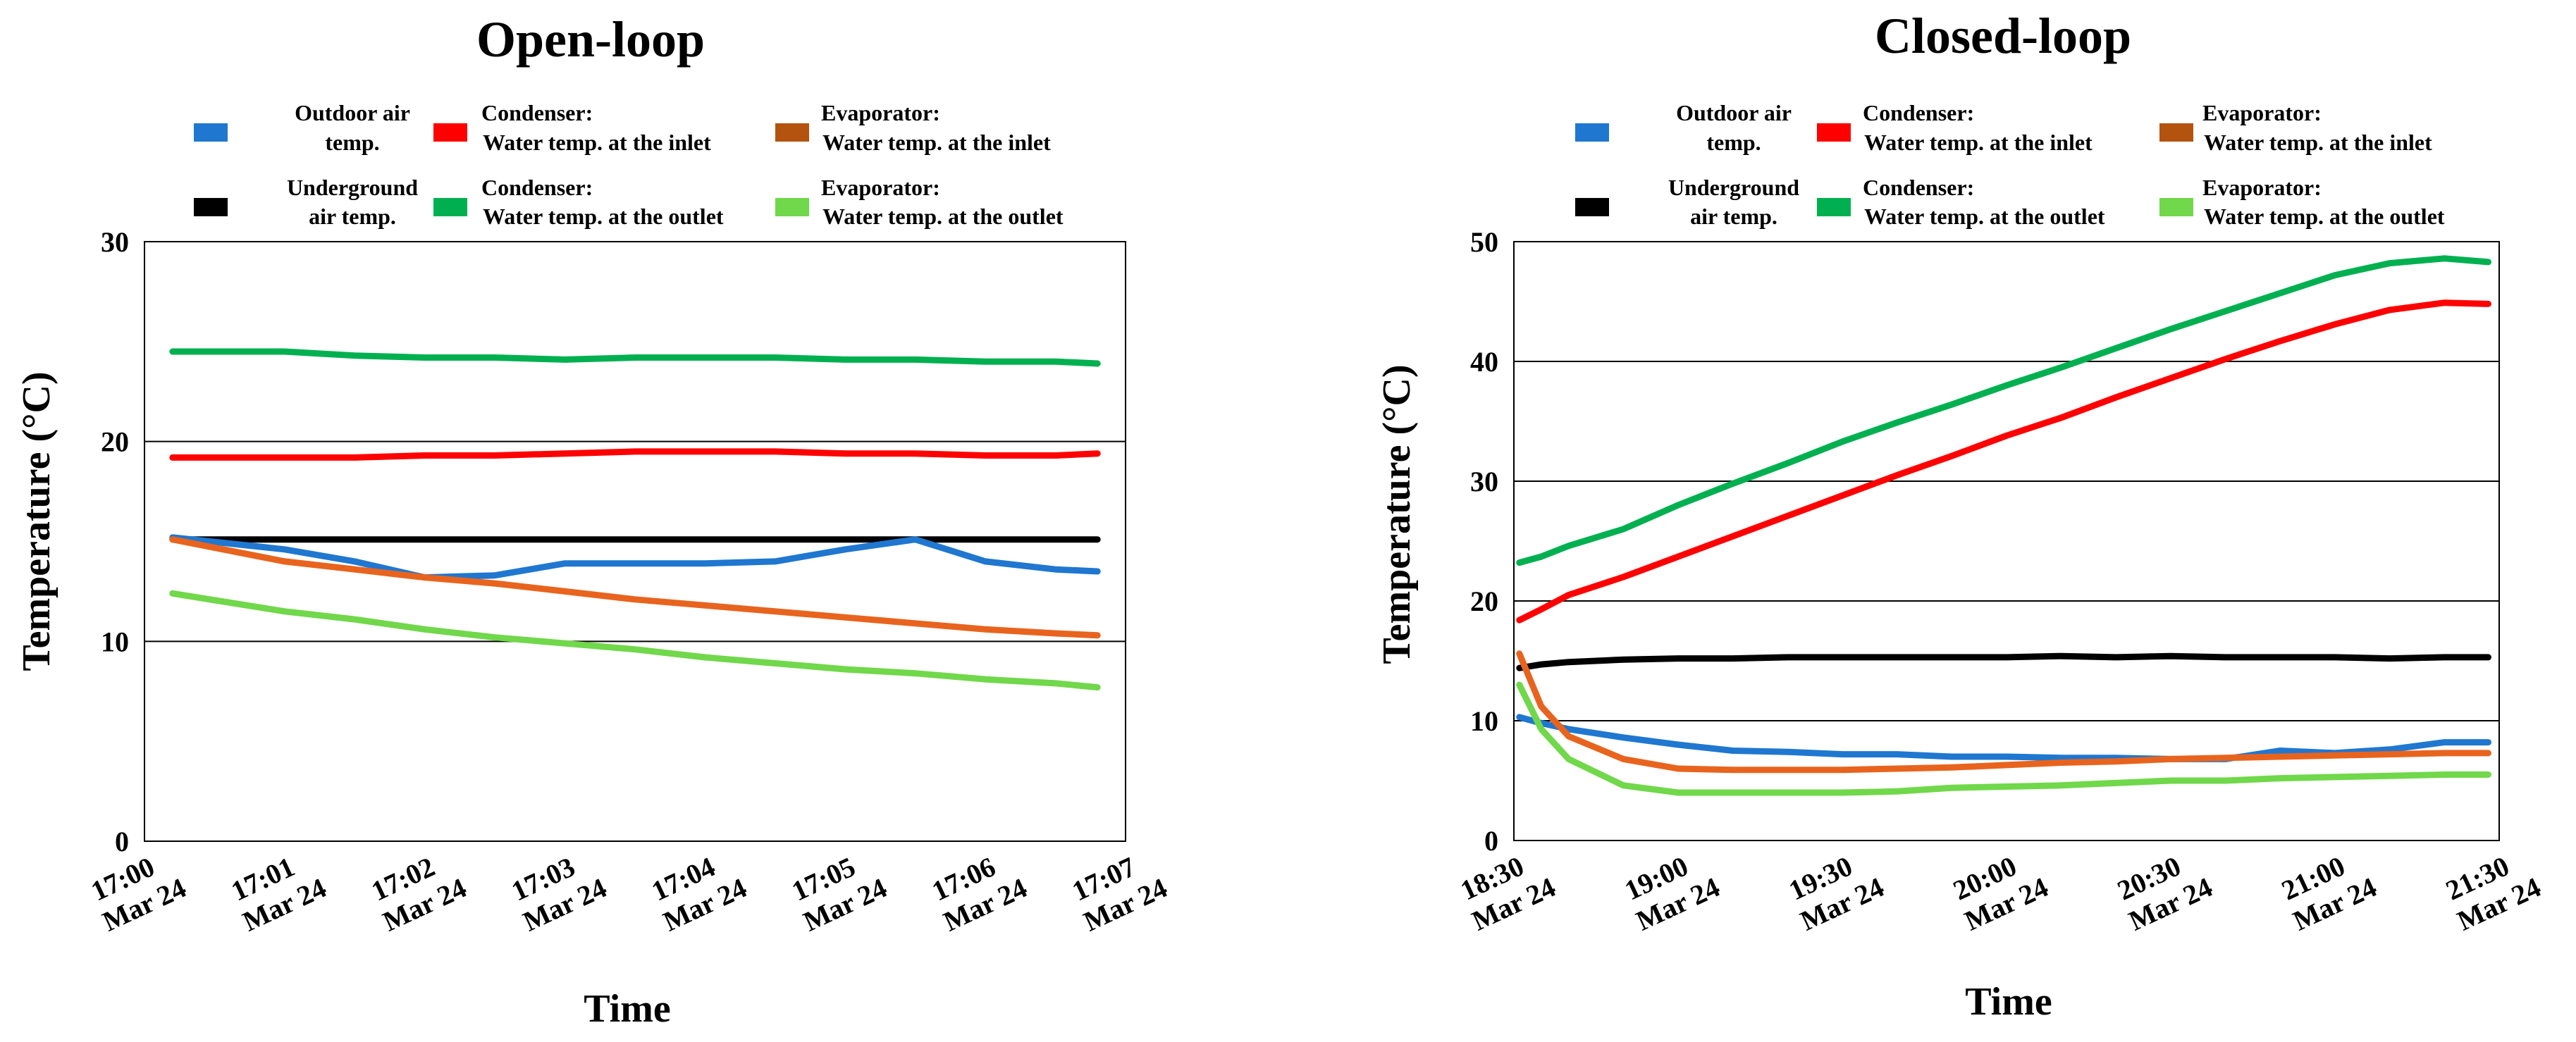 This screenshot has width=2576, height=1042. Describe the element at coordinates (1484, 362) in the screenshot. I see `y-tick-label: 40` at that location.